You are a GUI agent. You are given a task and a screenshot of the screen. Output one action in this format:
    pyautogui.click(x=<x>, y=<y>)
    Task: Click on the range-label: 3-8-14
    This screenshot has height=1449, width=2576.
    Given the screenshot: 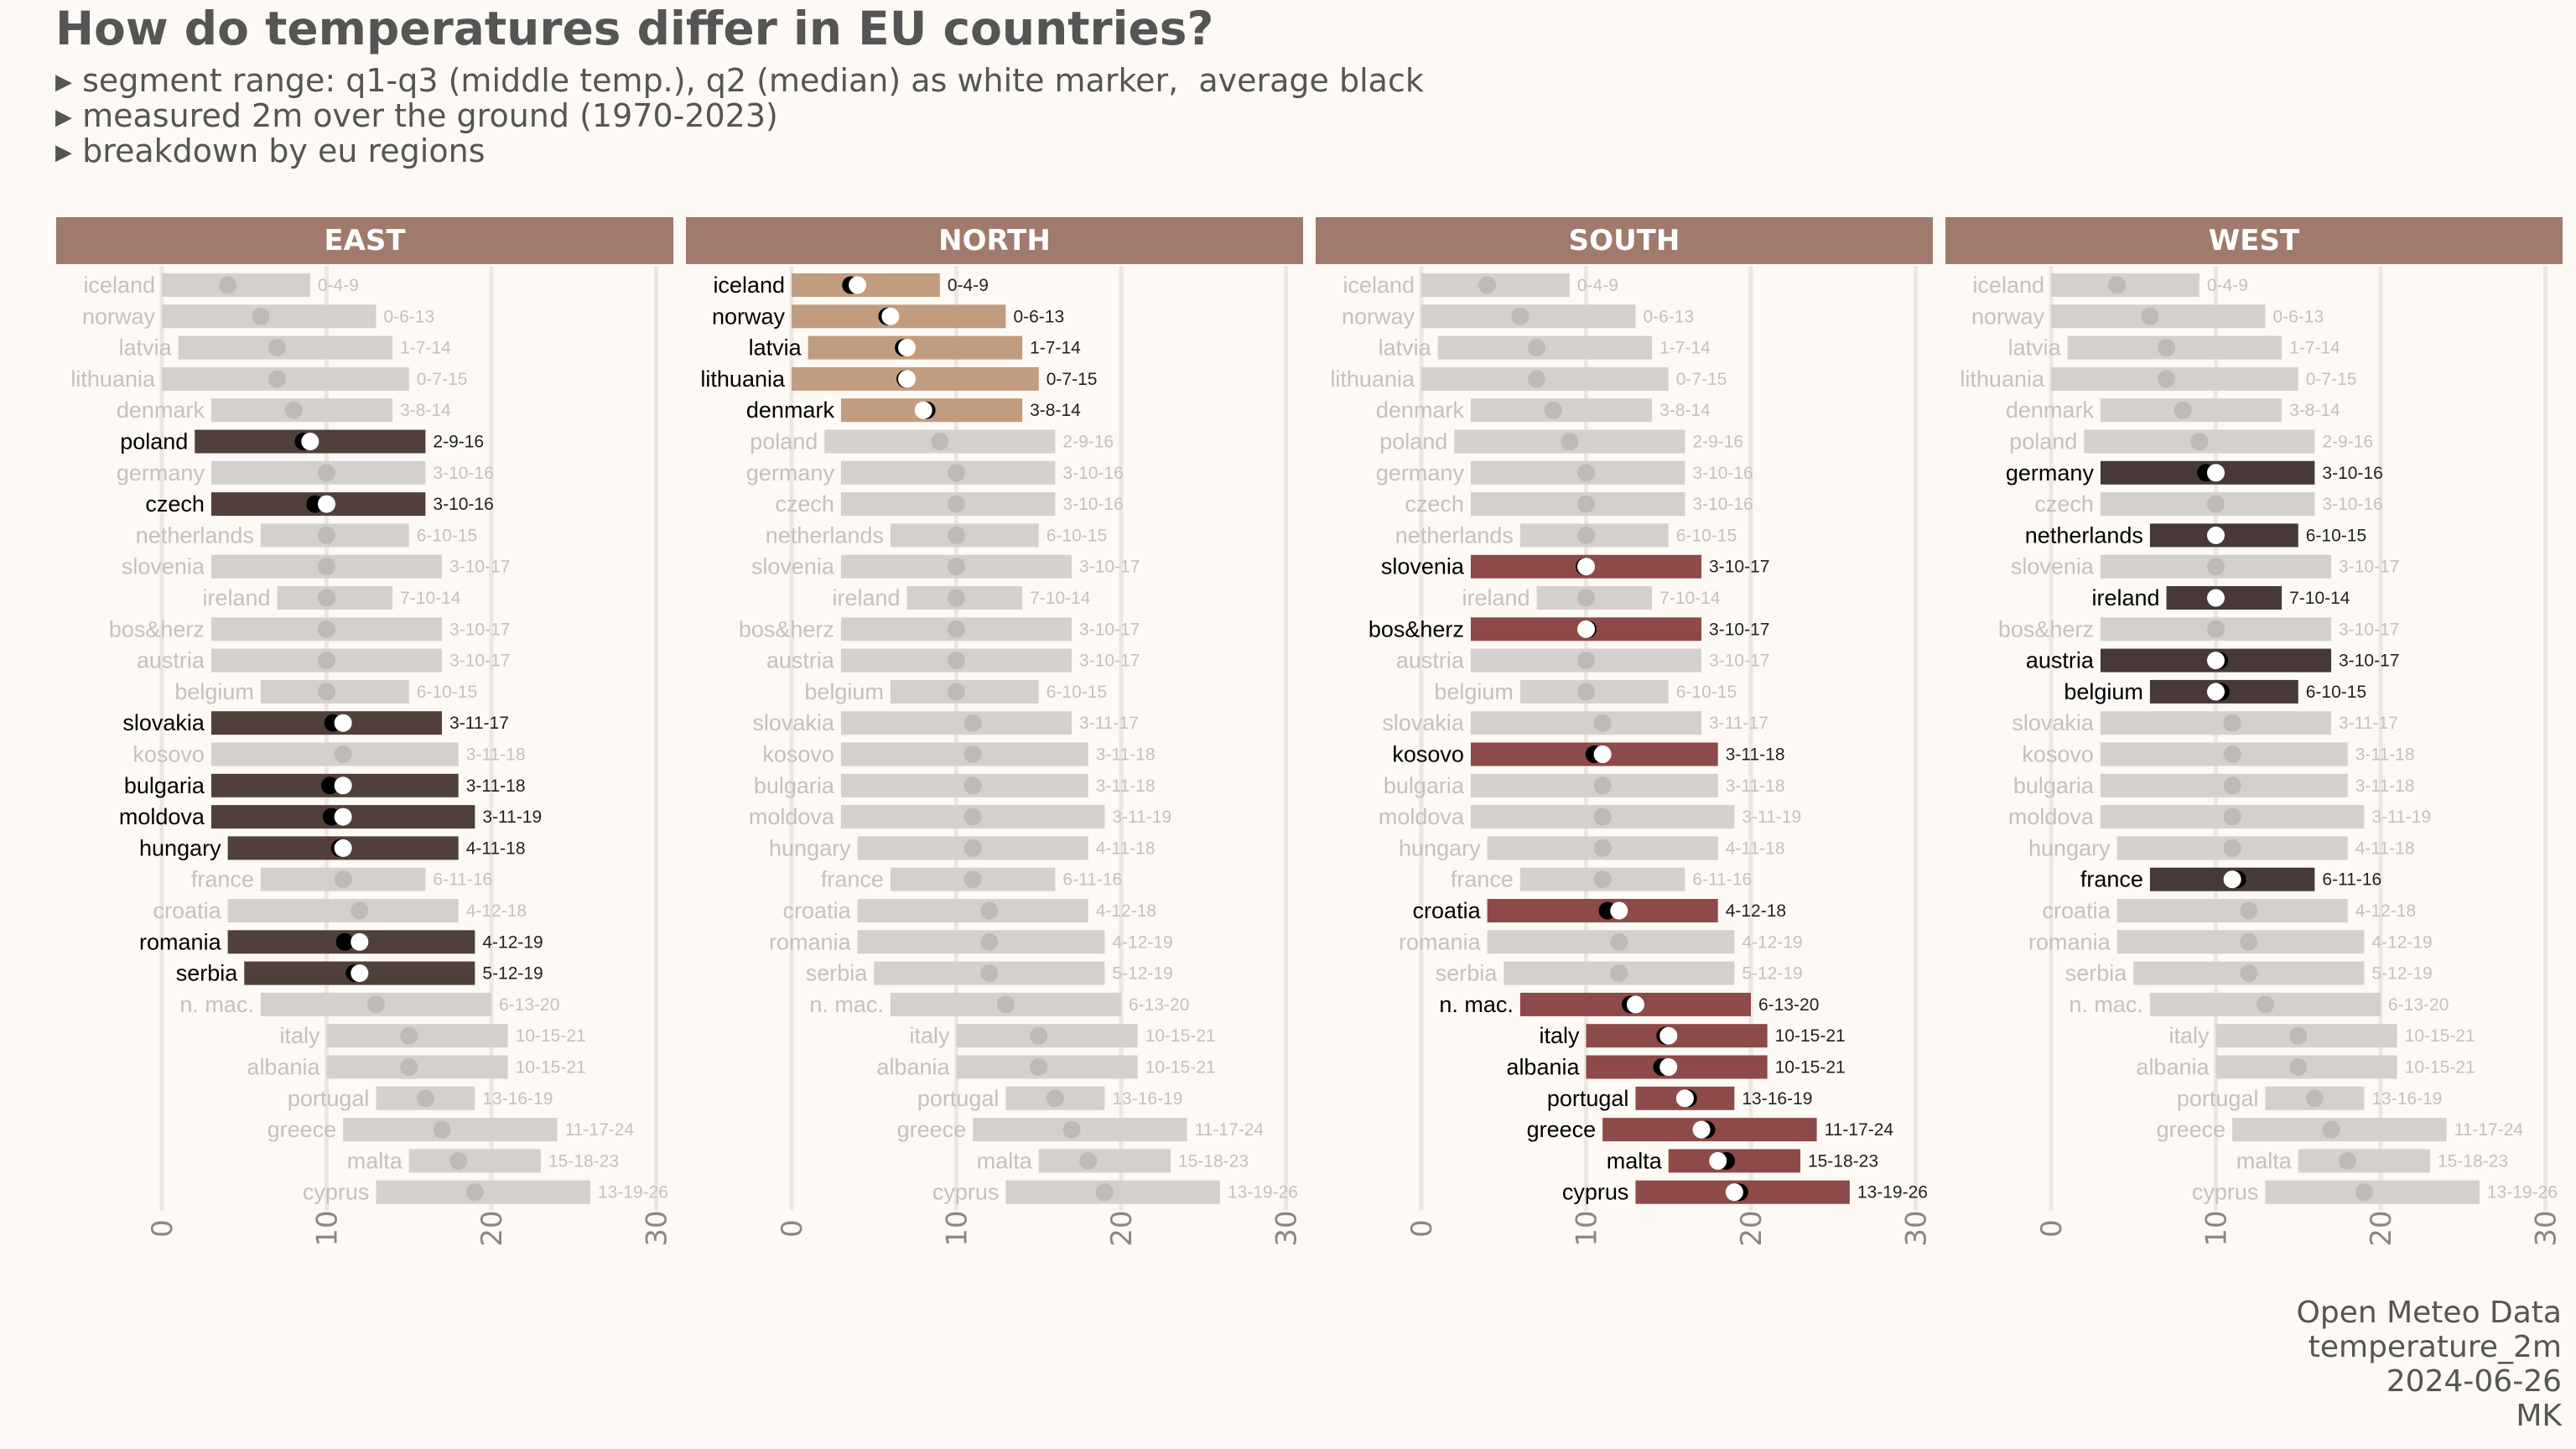 What is the action you would take?
    pyautogui.click(x=2314, y=410)
    